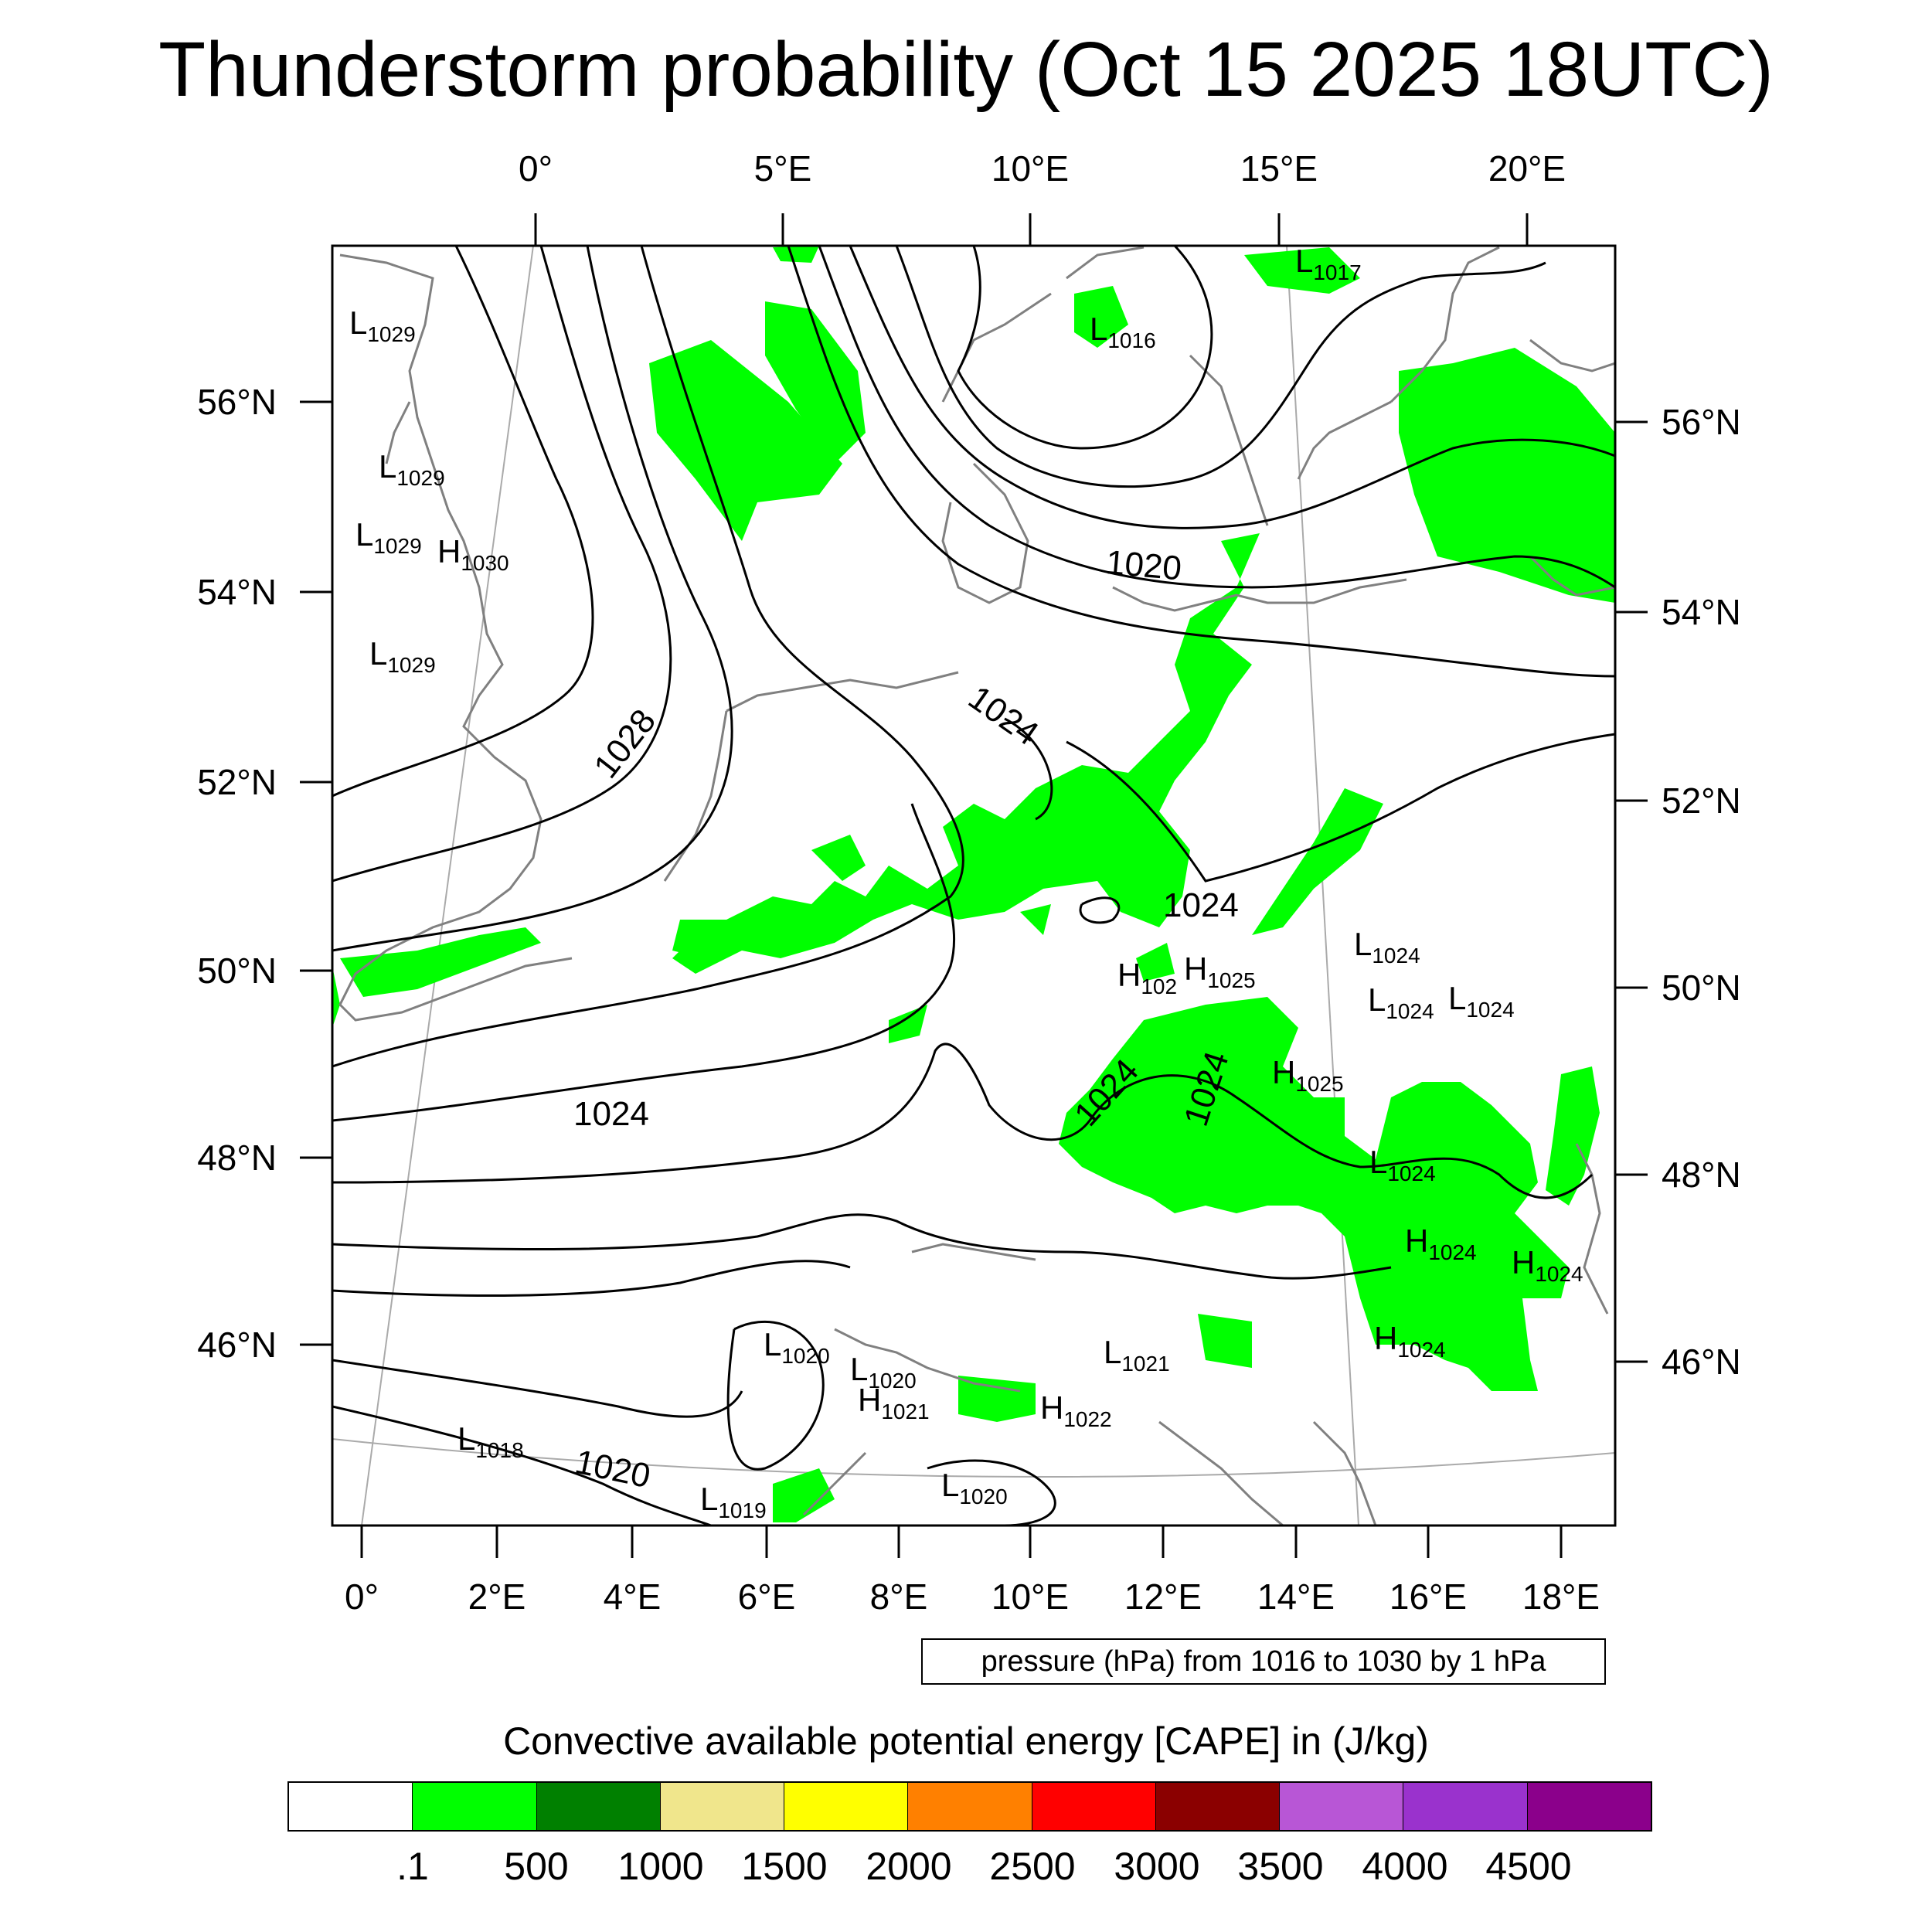 This screenshot has height=1932, width=1932. I want to click on colorbar-label: 2000, so click(909, 1867).